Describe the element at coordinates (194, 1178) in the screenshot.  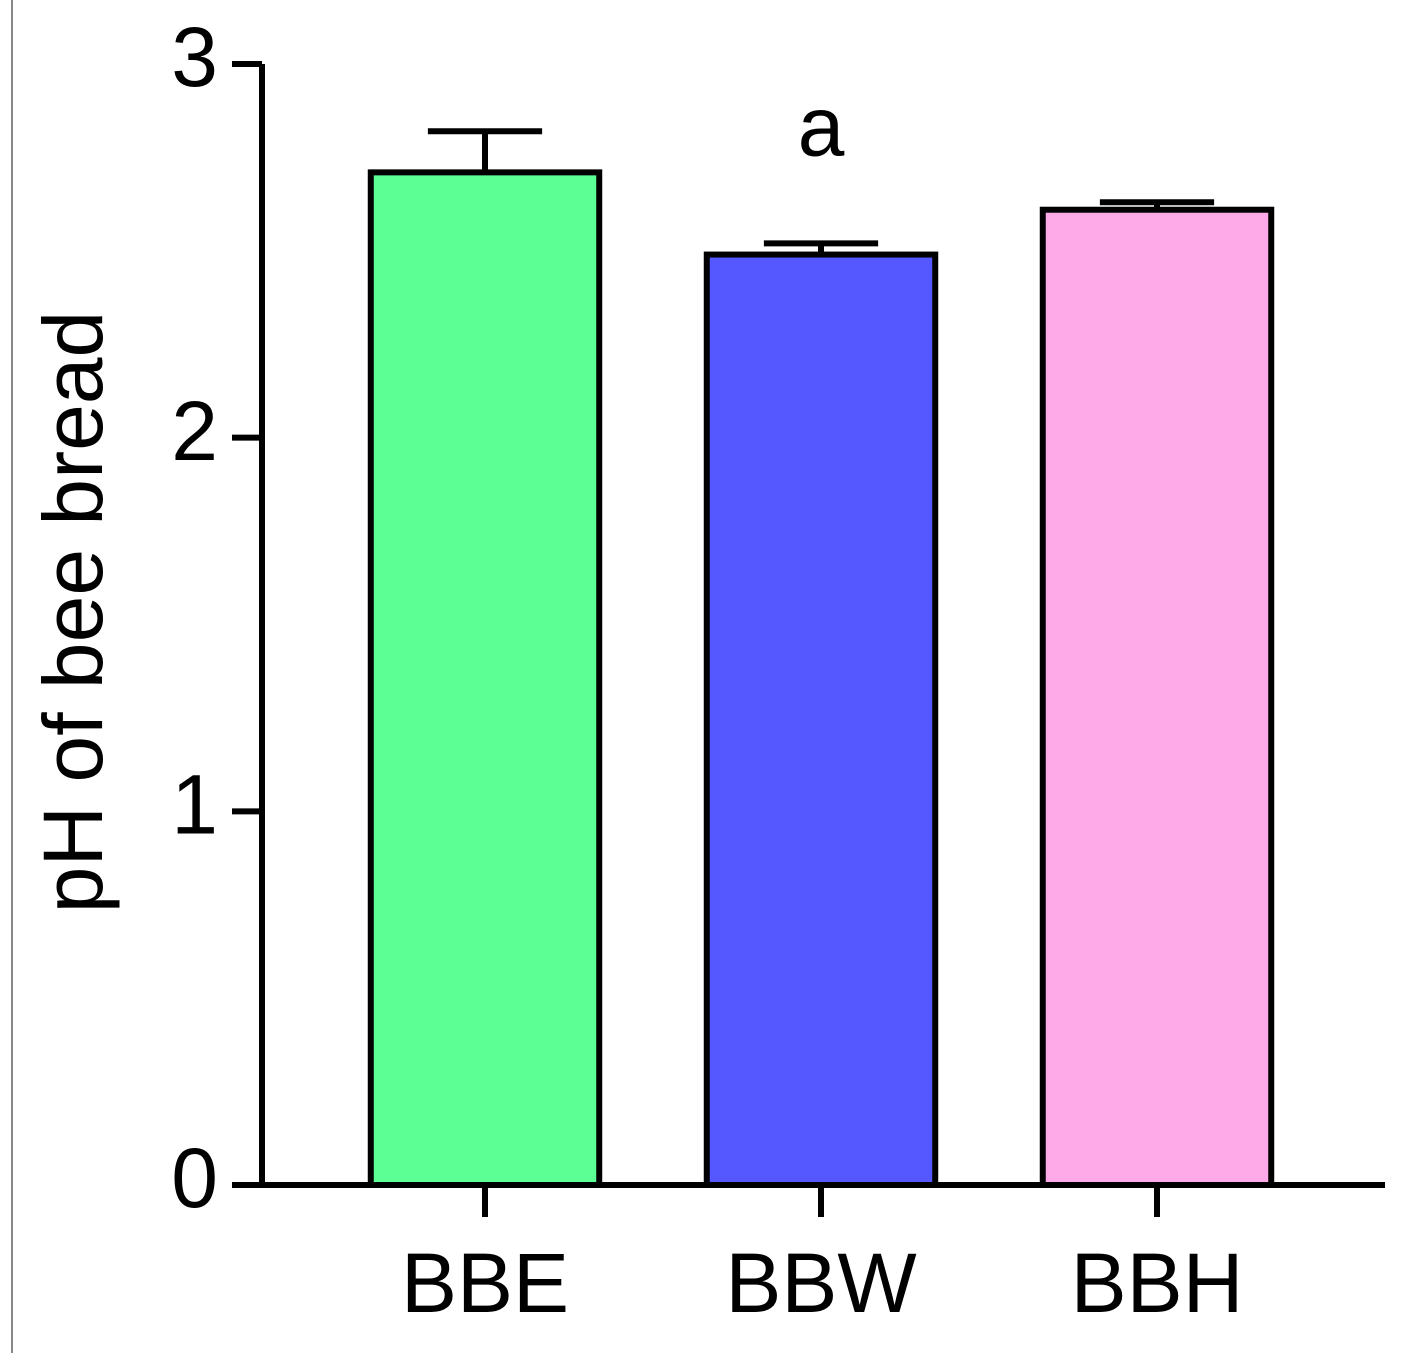
I see `y-tick-label: 0` at that location.